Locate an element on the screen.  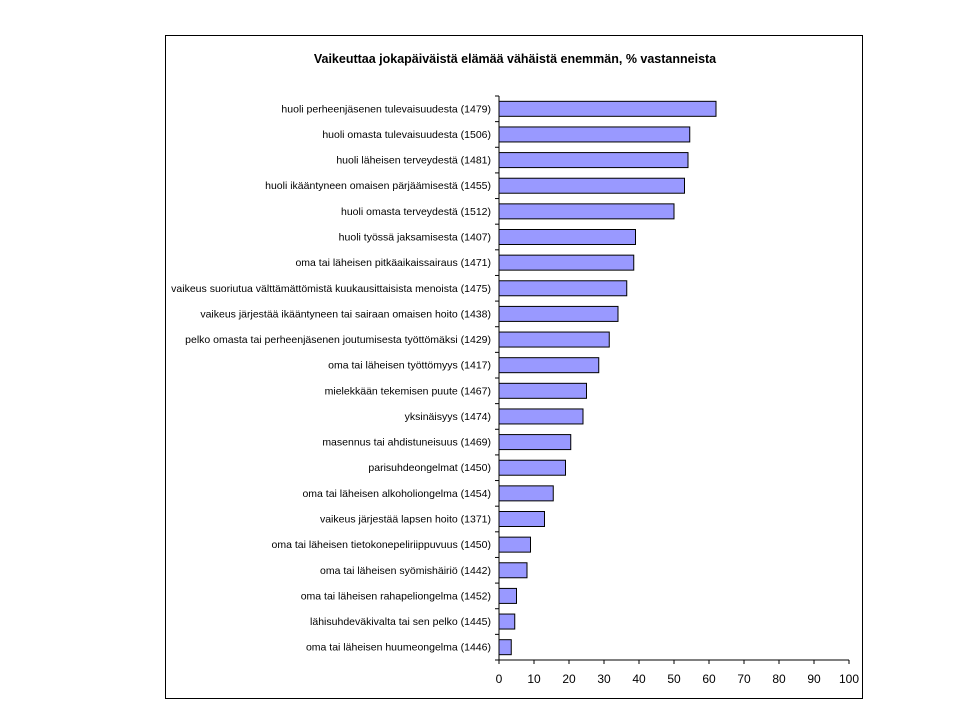
category-label: parisuhdeongelmat (1450) is located at coordinates (429, 468).